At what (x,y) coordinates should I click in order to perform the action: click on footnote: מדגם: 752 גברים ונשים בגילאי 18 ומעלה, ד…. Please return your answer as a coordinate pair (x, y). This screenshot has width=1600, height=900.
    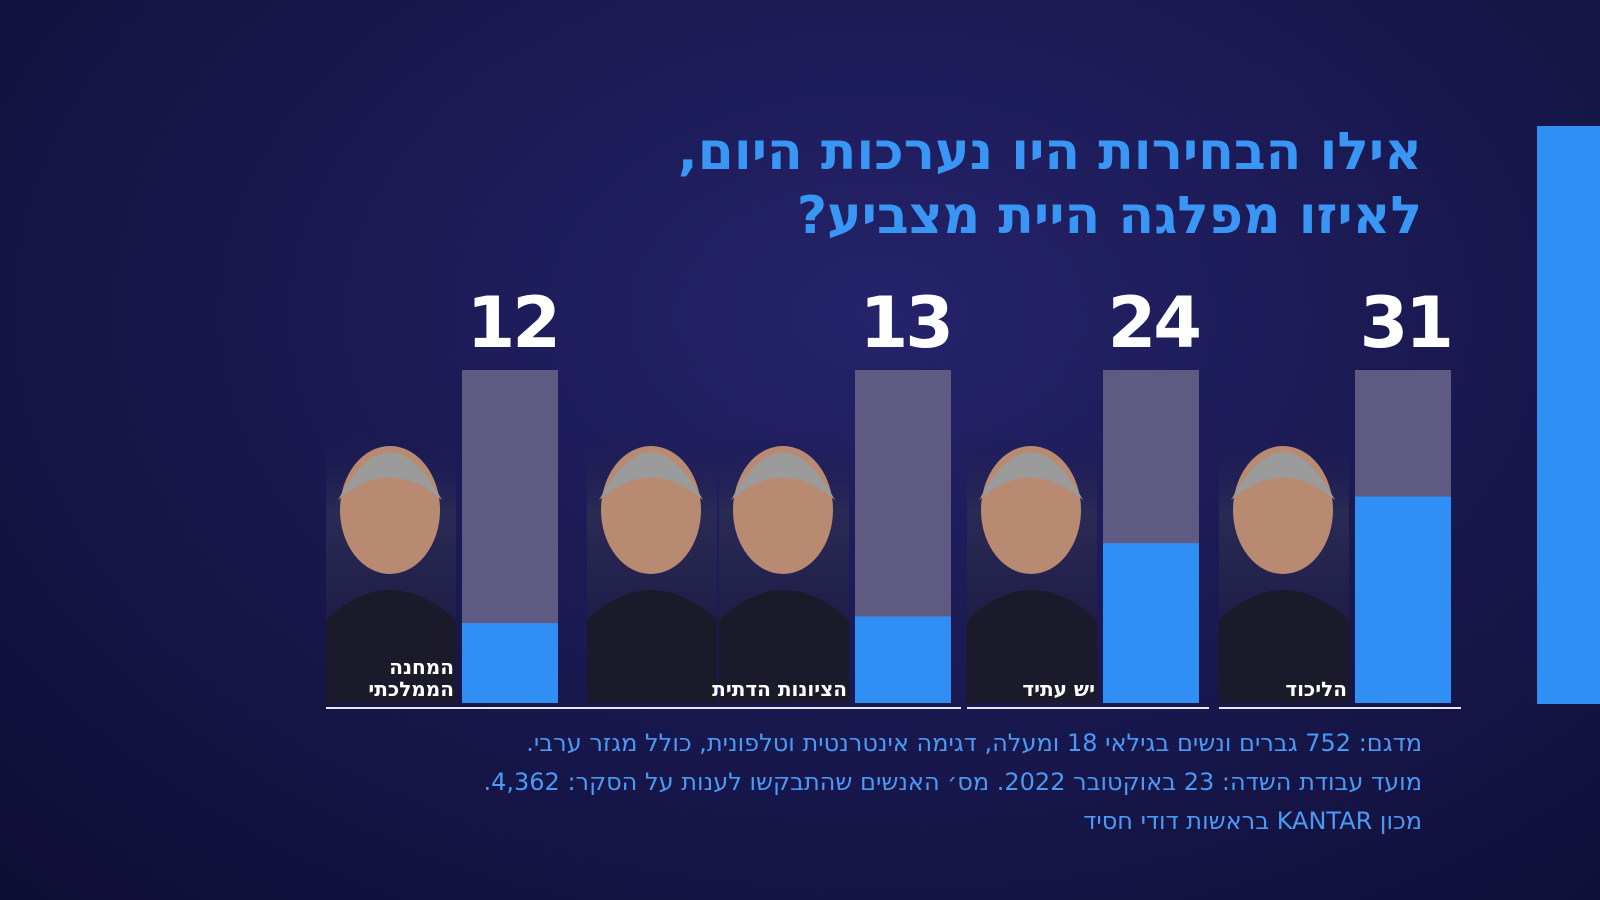
    Looking at the image, I should click on (974, 743).